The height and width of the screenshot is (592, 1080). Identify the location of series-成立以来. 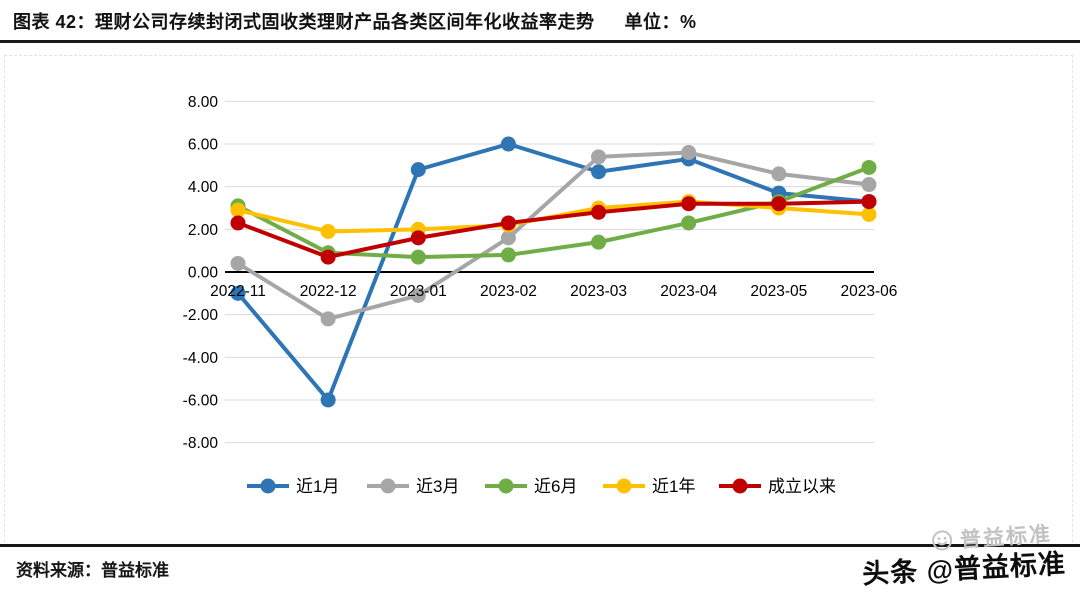
(553, 229).